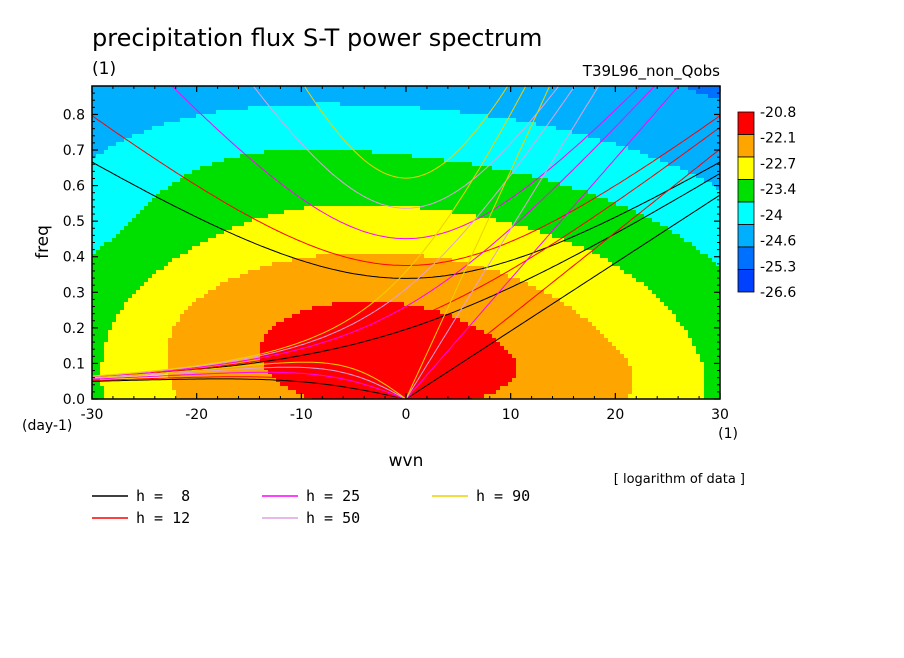  I want to click on x-tick-label: -30, so click(92, 415).